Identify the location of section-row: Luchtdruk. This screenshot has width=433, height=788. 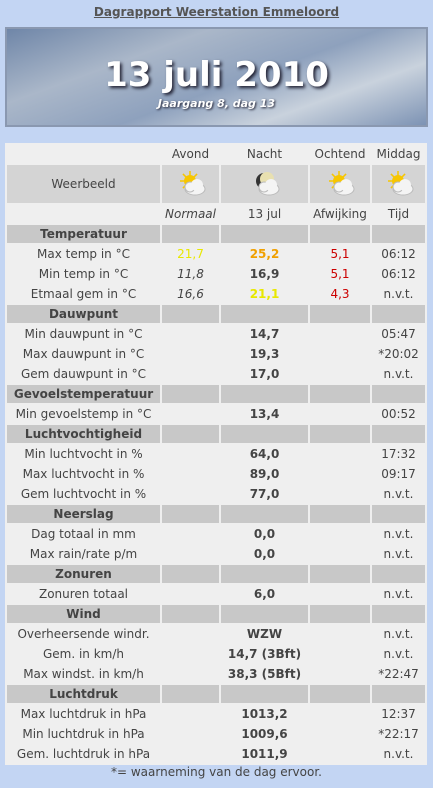
(216, 694).